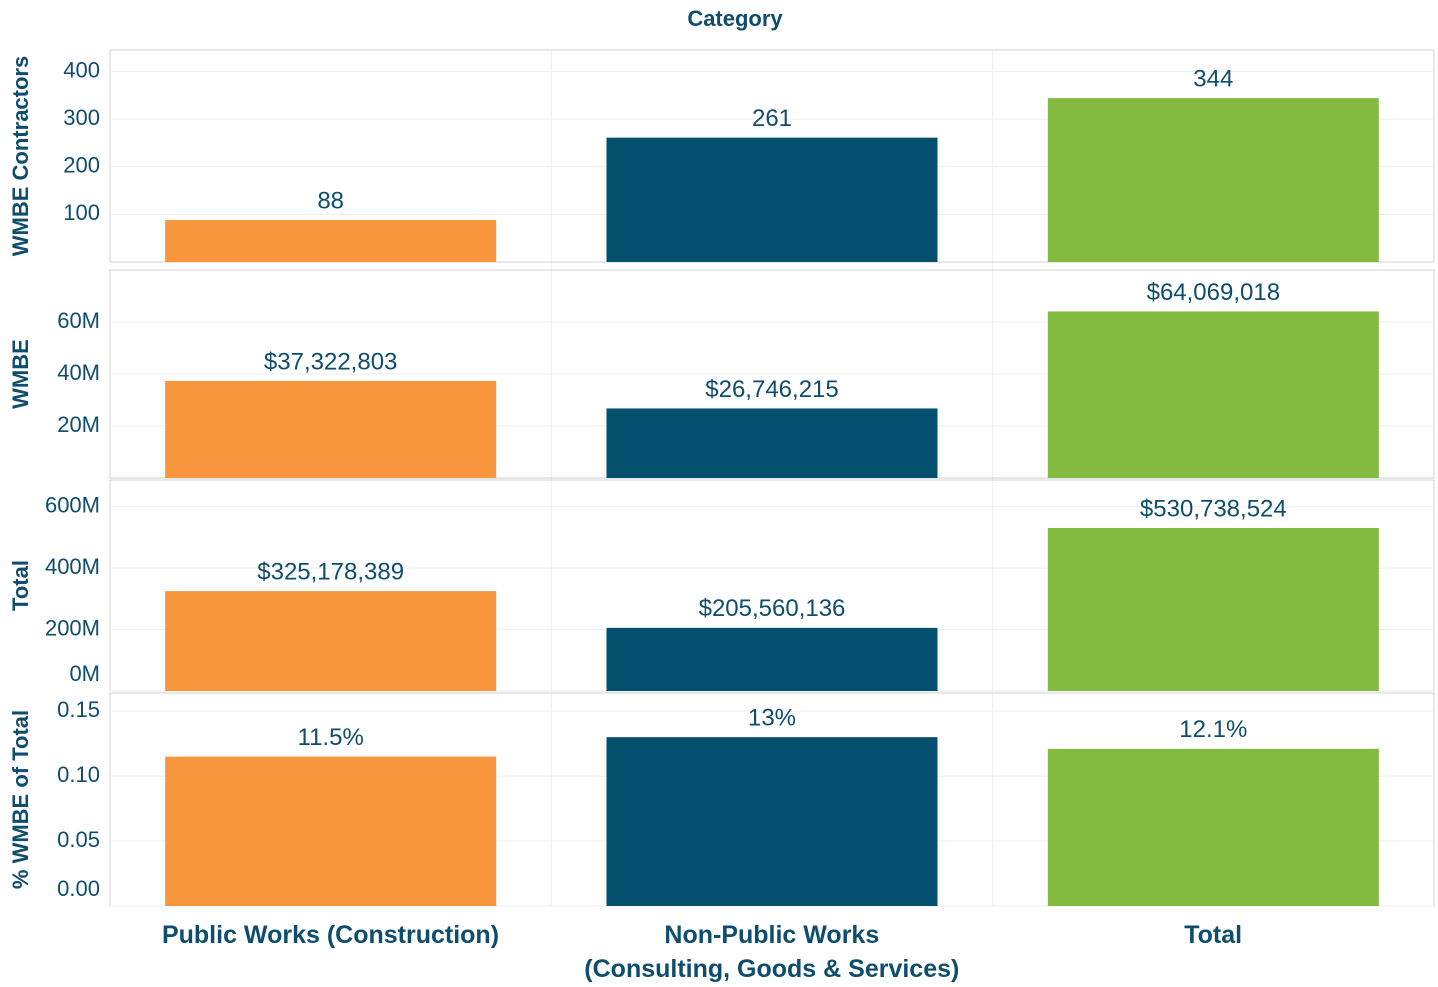  What do you see at coordinates (772, 718) in the screenshot?
I see `value-label: 13%` at bounding box center [772, 718].